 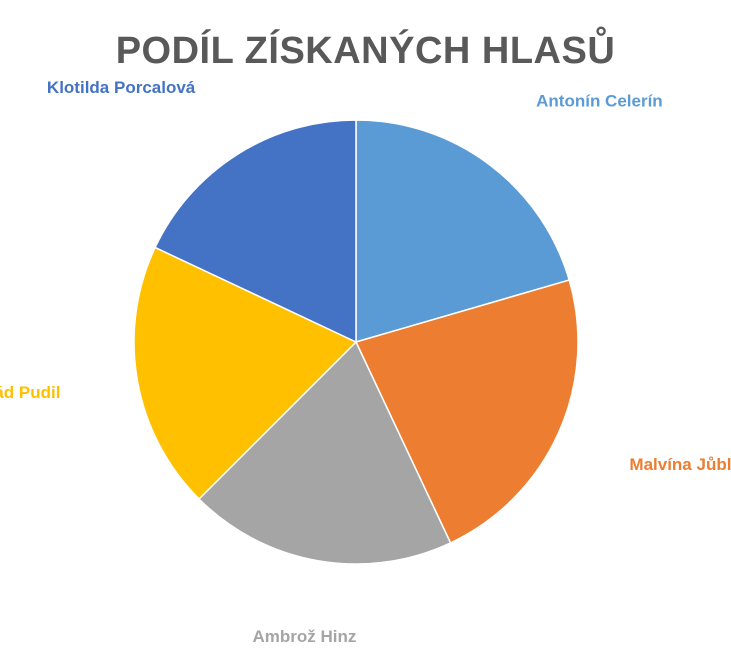 What do you see at coordinates (365, 51) in the screenshot?
I see `chart-title: PODÍL ZÍSKANÝCH HLASŮ` at bounding box center [365, 51].